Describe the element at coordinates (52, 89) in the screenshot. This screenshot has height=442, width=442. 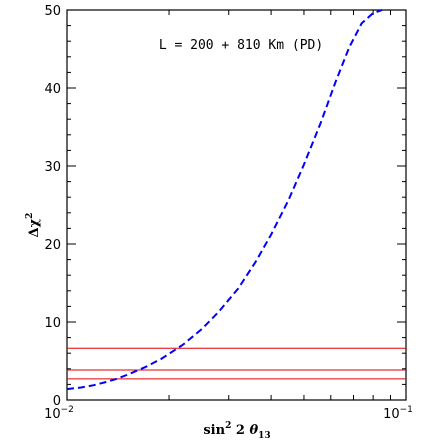
I see `y-tick-label: 40` at that location.